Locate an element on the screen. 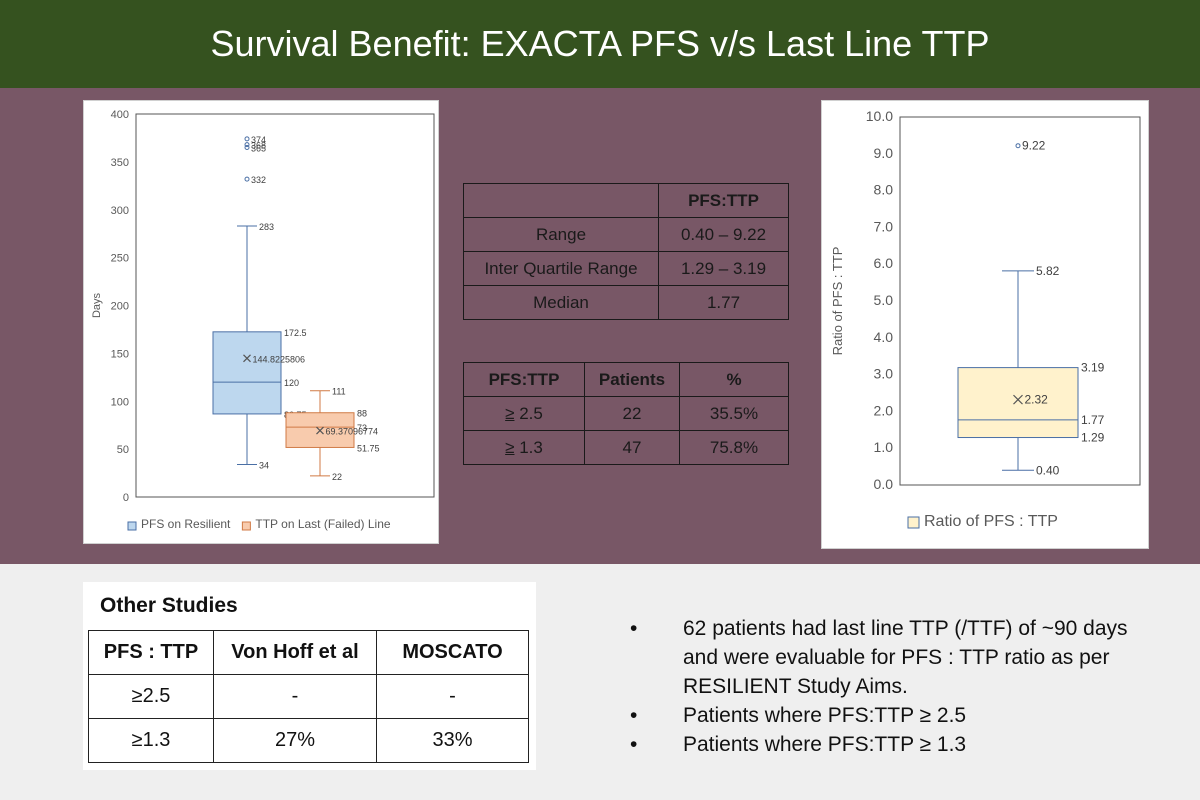  y-tick-label: 200 is located at coordinates (120, 307).